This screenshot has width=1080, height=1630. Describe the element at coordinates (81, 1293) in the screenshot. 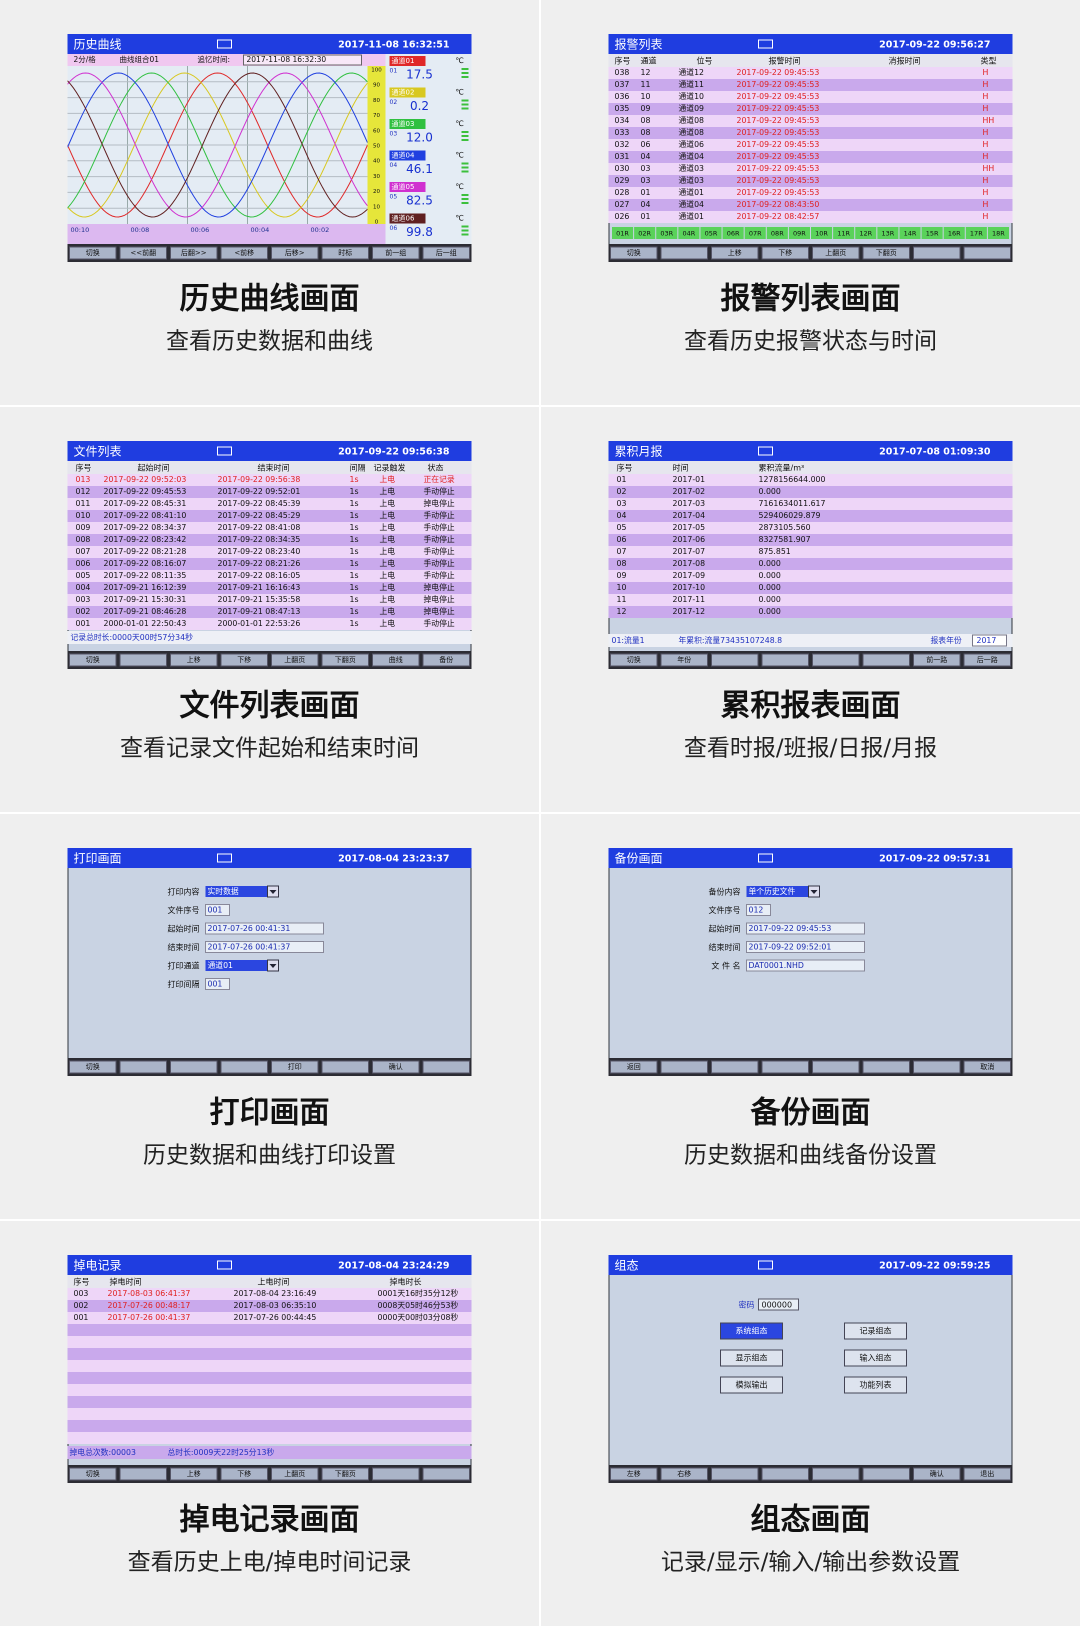

I see `cell: 003` at that location.